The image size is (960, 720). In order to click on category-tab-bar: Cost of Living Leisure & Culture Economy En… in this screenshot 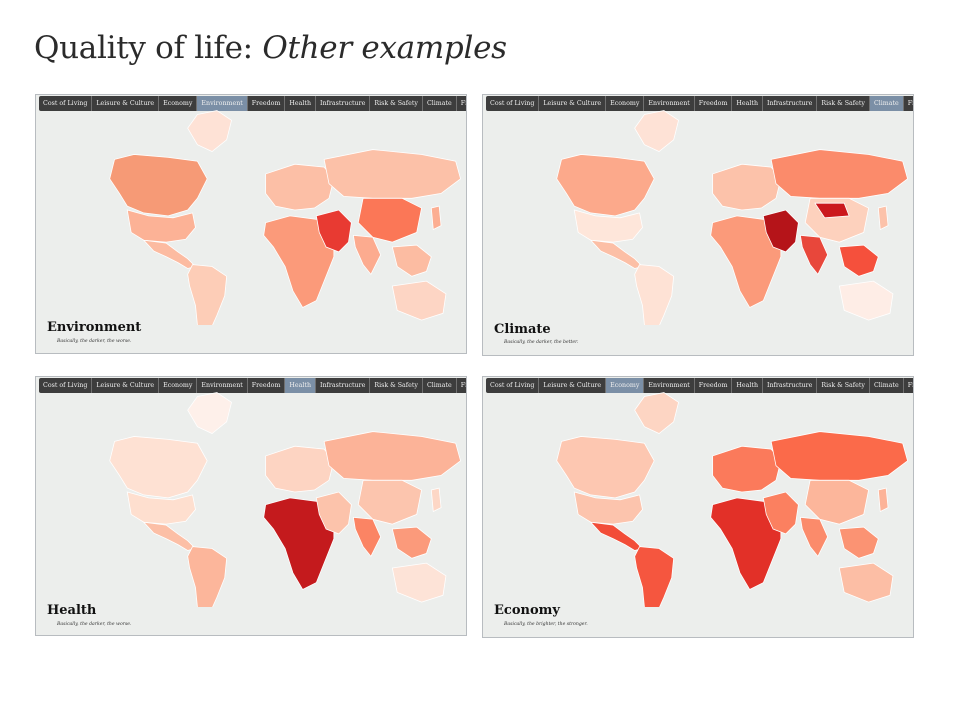, I will do `click(253, 385)`.